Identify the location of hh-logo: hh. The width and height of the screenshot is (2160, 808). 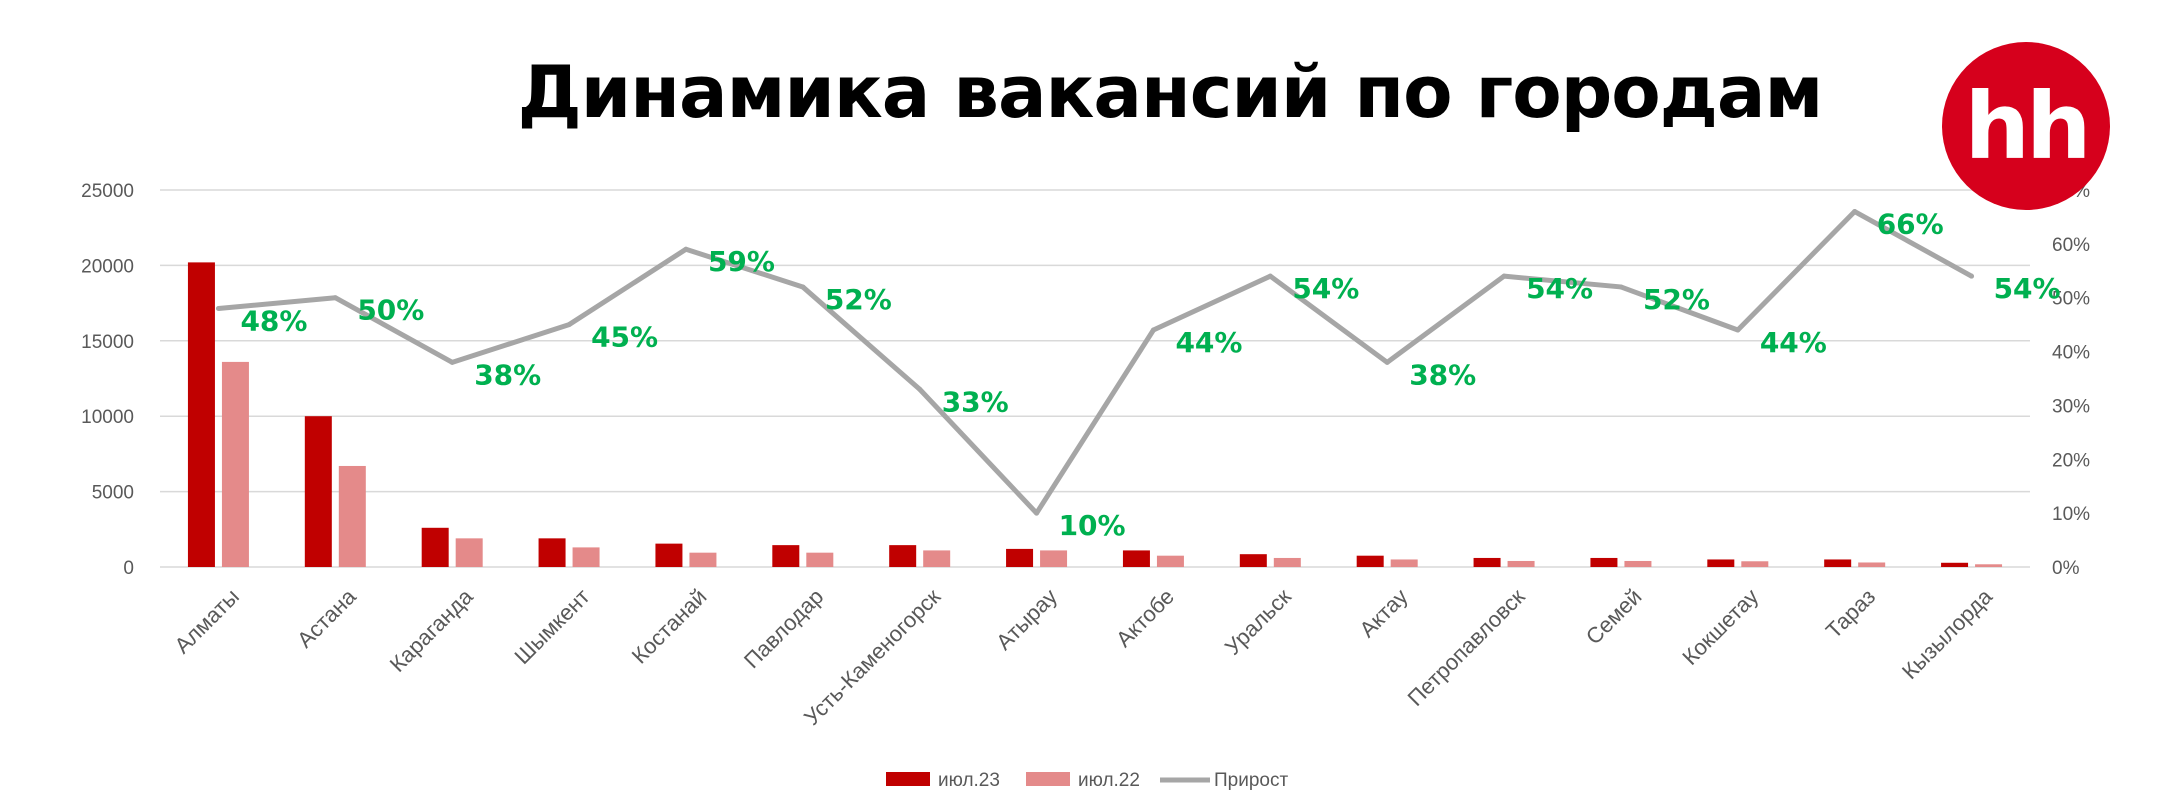
(2026, 126).